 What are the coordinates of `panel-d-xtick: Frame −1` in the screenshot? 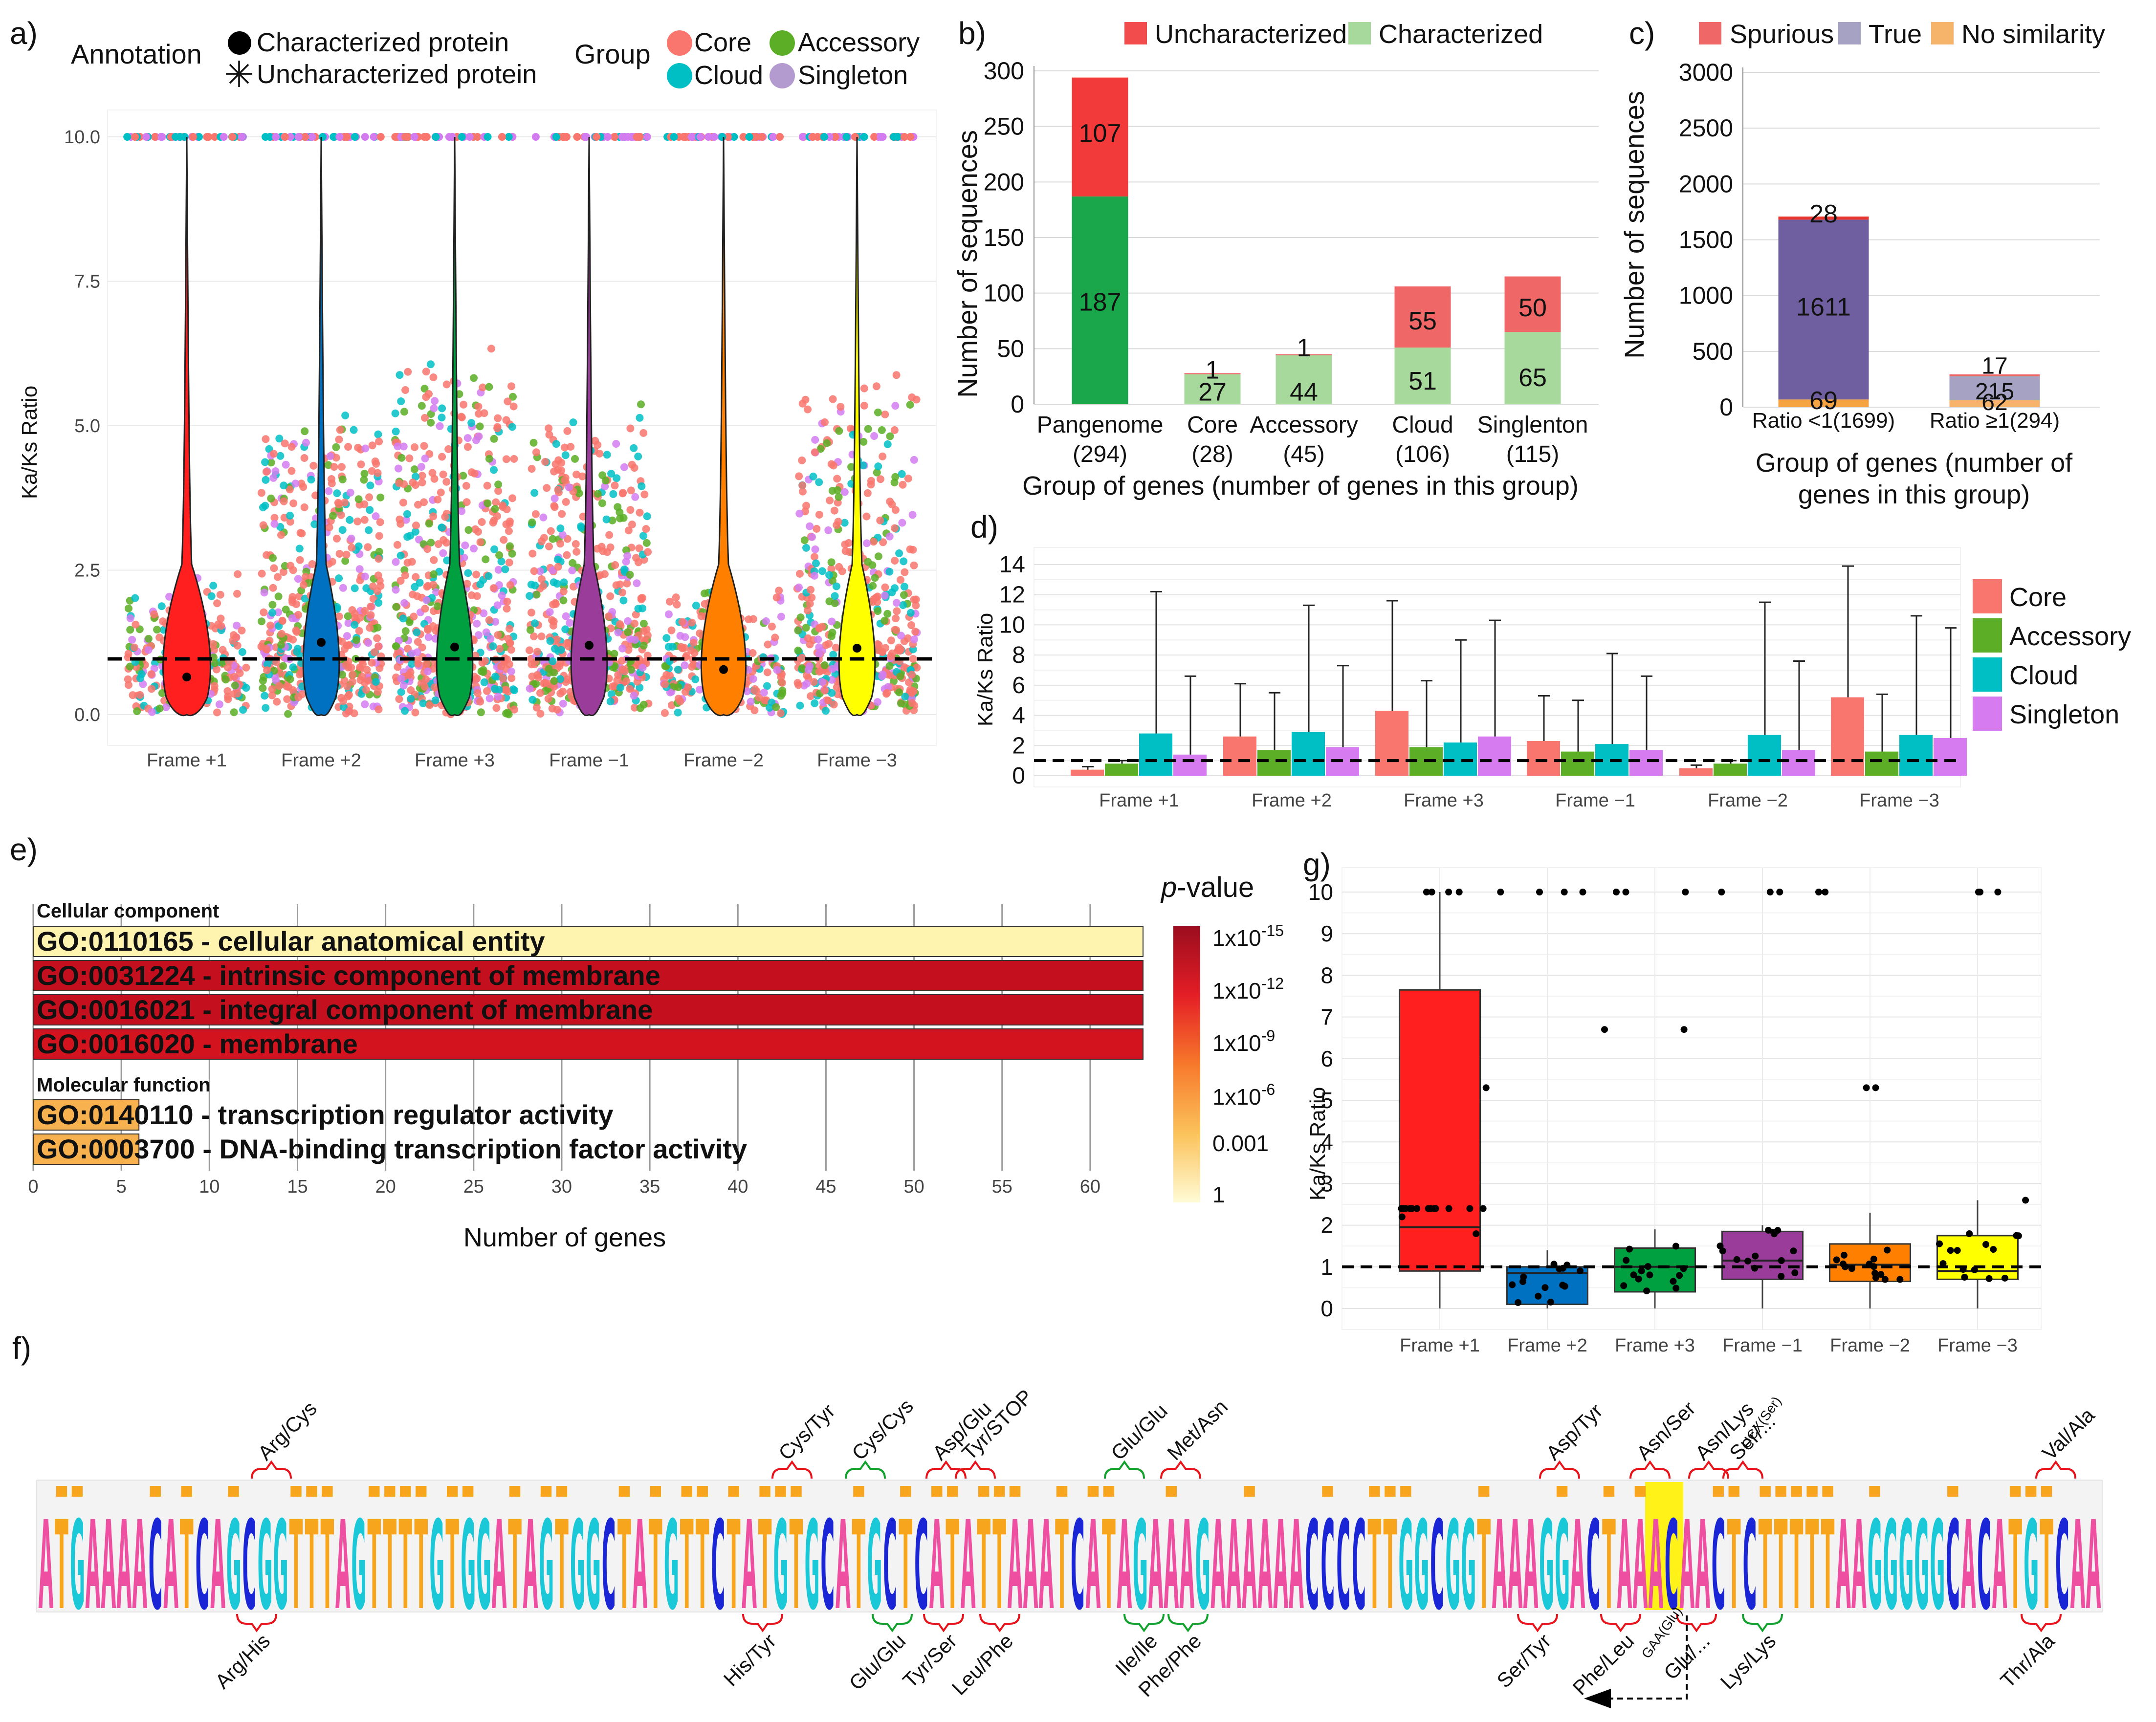 It's located at (1595, 800).